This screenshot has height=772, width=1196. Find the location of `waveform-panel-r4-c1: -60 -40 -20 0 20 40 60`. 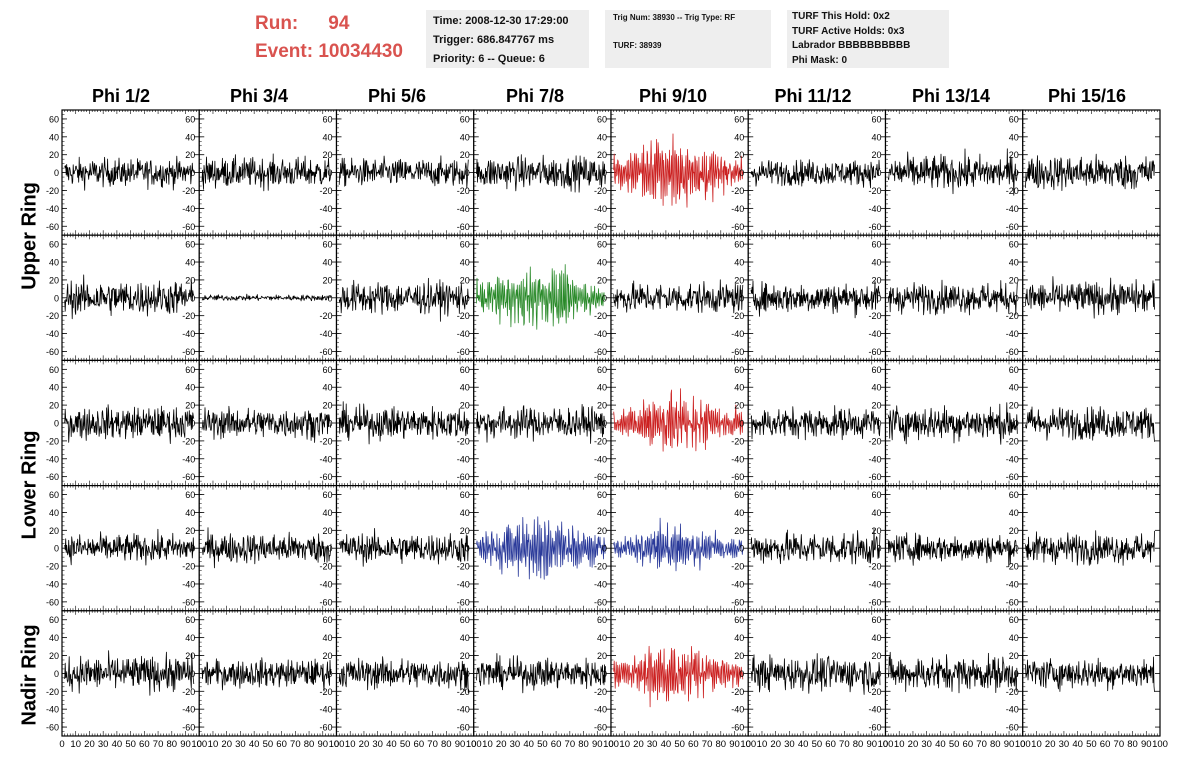

waveform-panel-r4-c1: -60 -40 -20 0 20 40 60 is located at coordinates (123, 548).